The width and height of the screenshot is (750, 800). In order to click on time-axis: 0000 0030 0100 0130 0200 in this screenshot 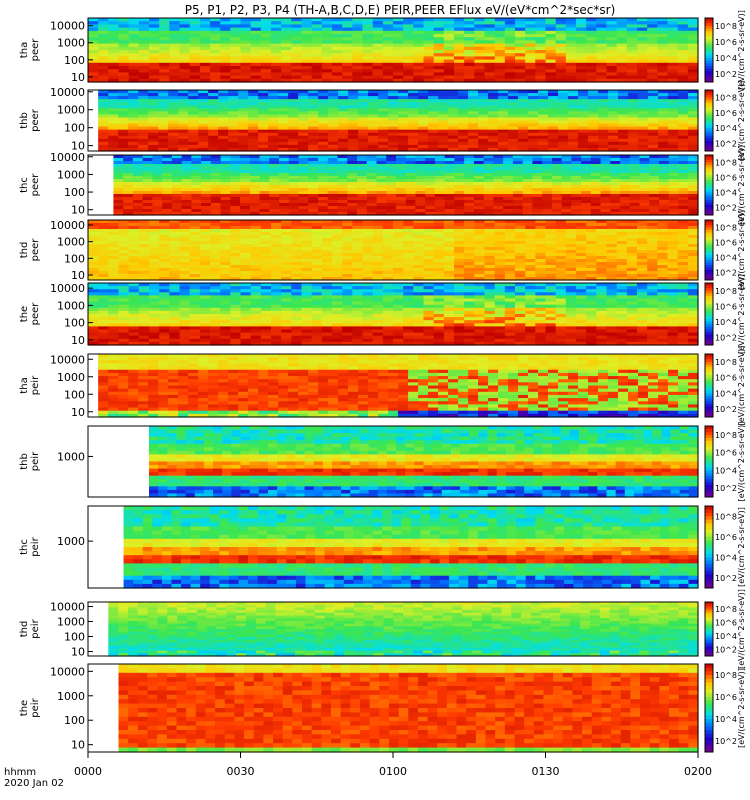, I will do `click(393, 765)`.